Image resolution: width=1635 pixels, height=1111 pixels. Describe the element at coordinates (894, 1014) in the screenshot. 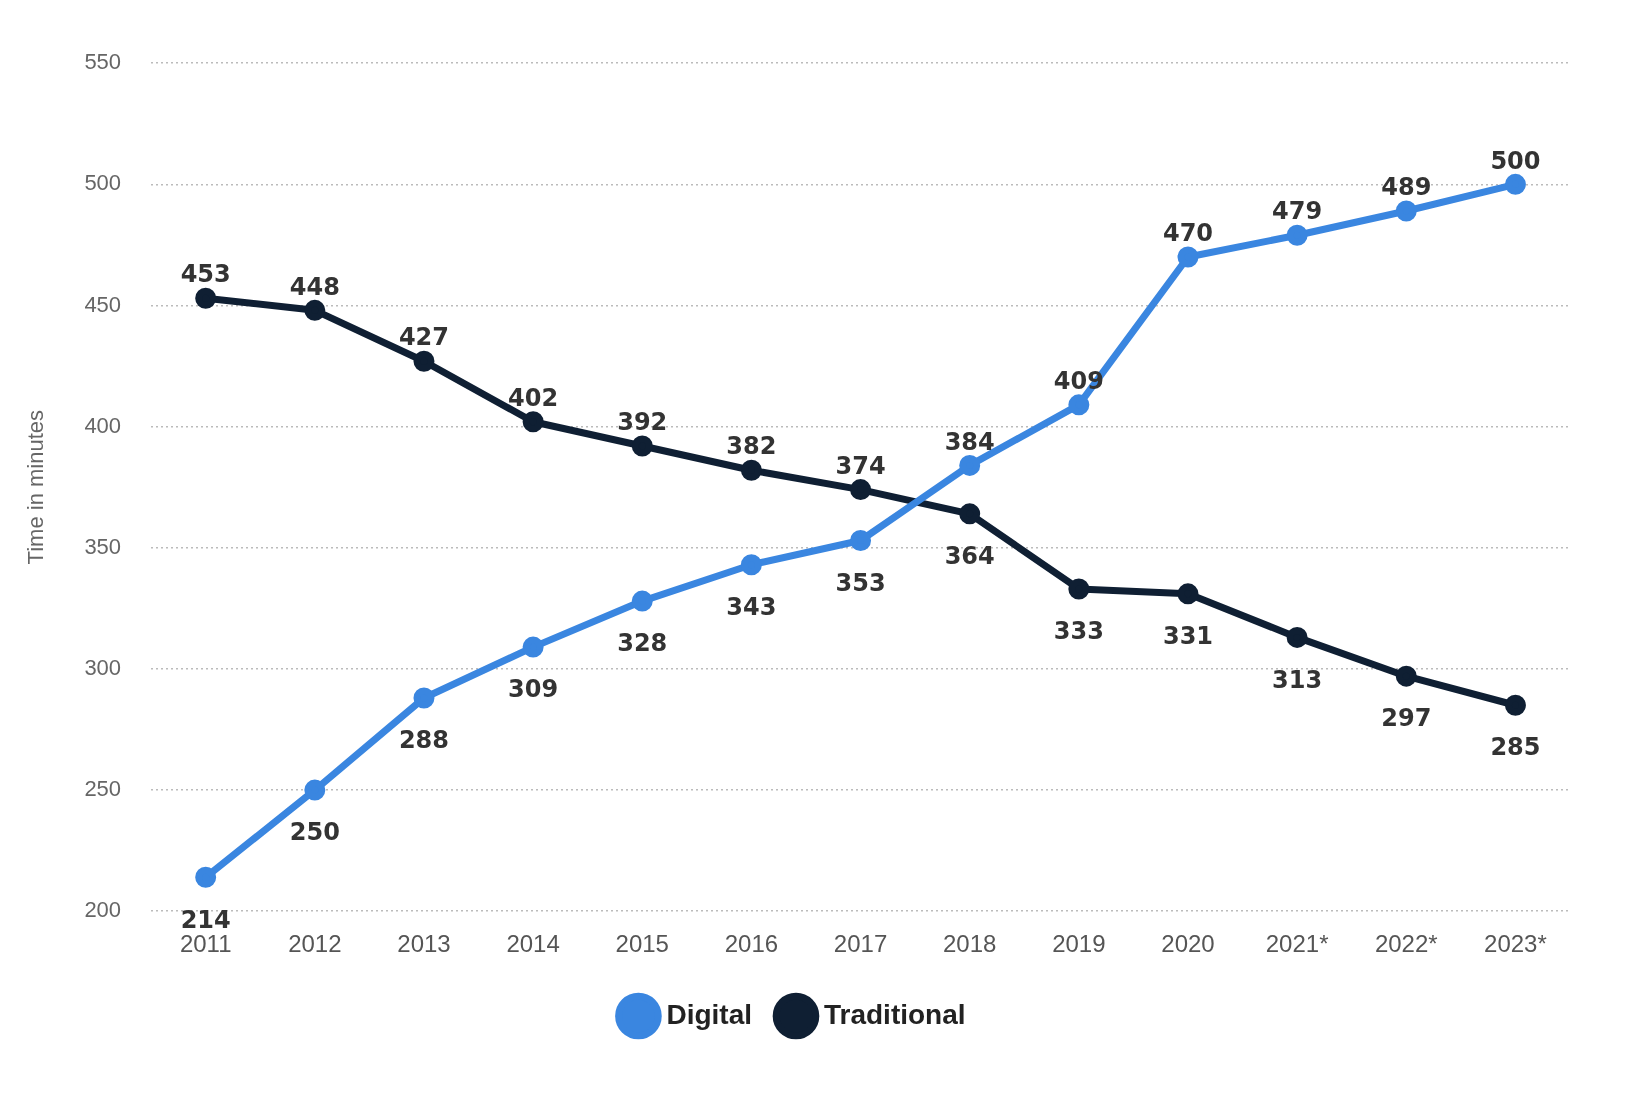

I see `legend-label: Traditional` at that location.